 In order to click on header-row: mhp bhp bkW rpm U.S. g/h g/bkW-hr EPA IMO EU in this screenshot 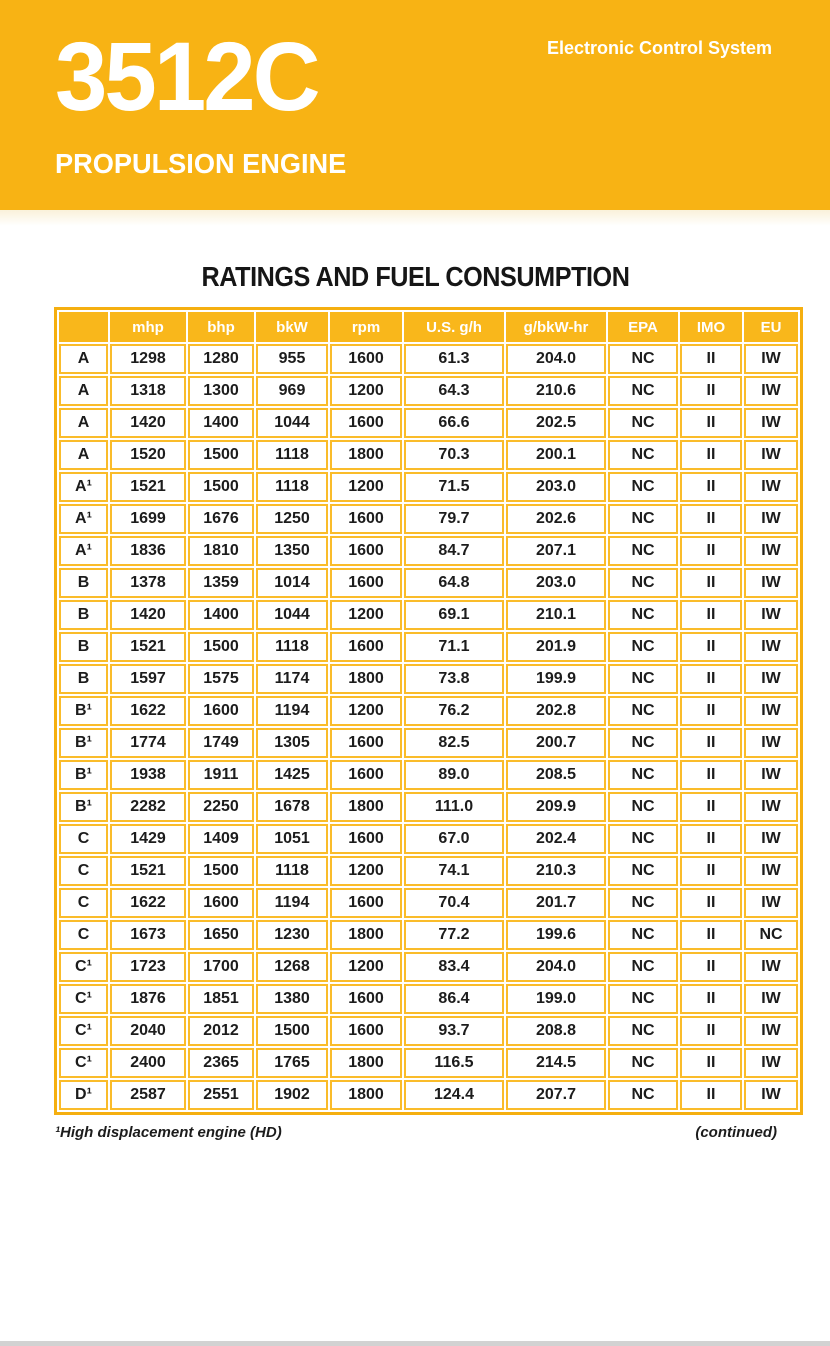, I will do `click(428, 327)`.